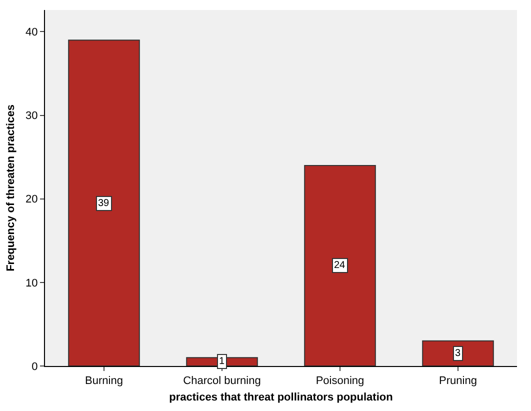  Describe the element at coordinates (32, 32) in the screenshot. I see `y-tick-label: 40` at that location.